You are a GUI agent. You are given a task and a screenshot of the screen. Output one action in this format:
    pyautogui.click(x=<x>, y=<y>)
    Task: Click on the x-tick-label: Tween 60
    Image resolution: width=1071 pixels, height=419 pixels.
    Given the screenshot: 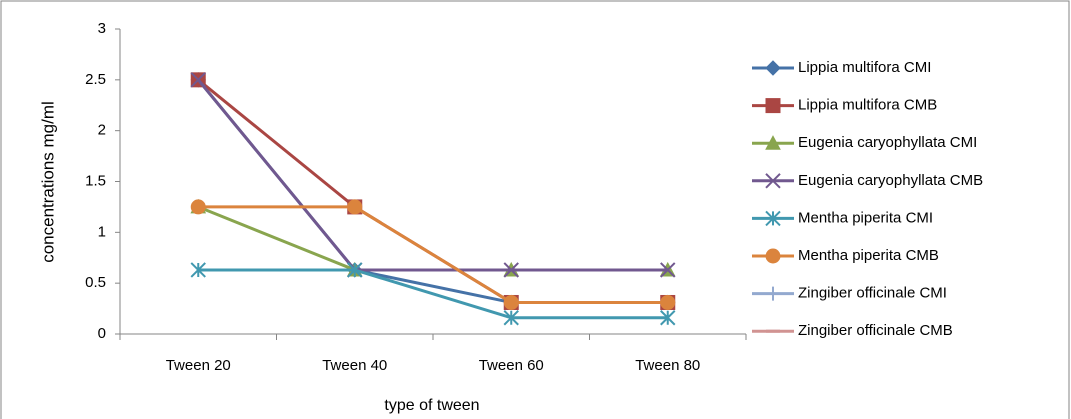 What is the action you would take?
    pyautogui.click(x=511, y=365)
    